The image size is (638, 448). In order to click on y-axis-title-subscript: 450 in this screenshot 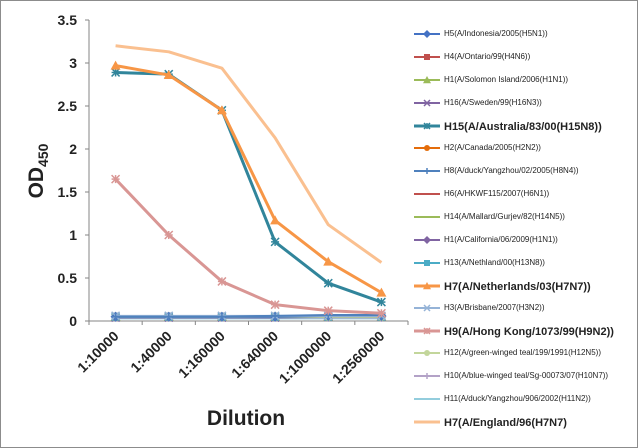, I will do `click(43, 155)`.